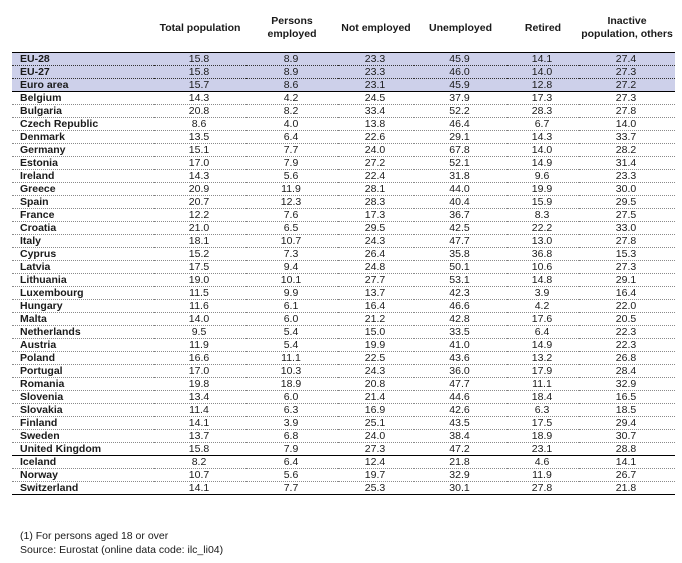 This screenshot has width=682, height=563. I want to click on table-row: Malta 14.0 6.0 21.2 42.8 17.6 20.5, so click(343, 319).